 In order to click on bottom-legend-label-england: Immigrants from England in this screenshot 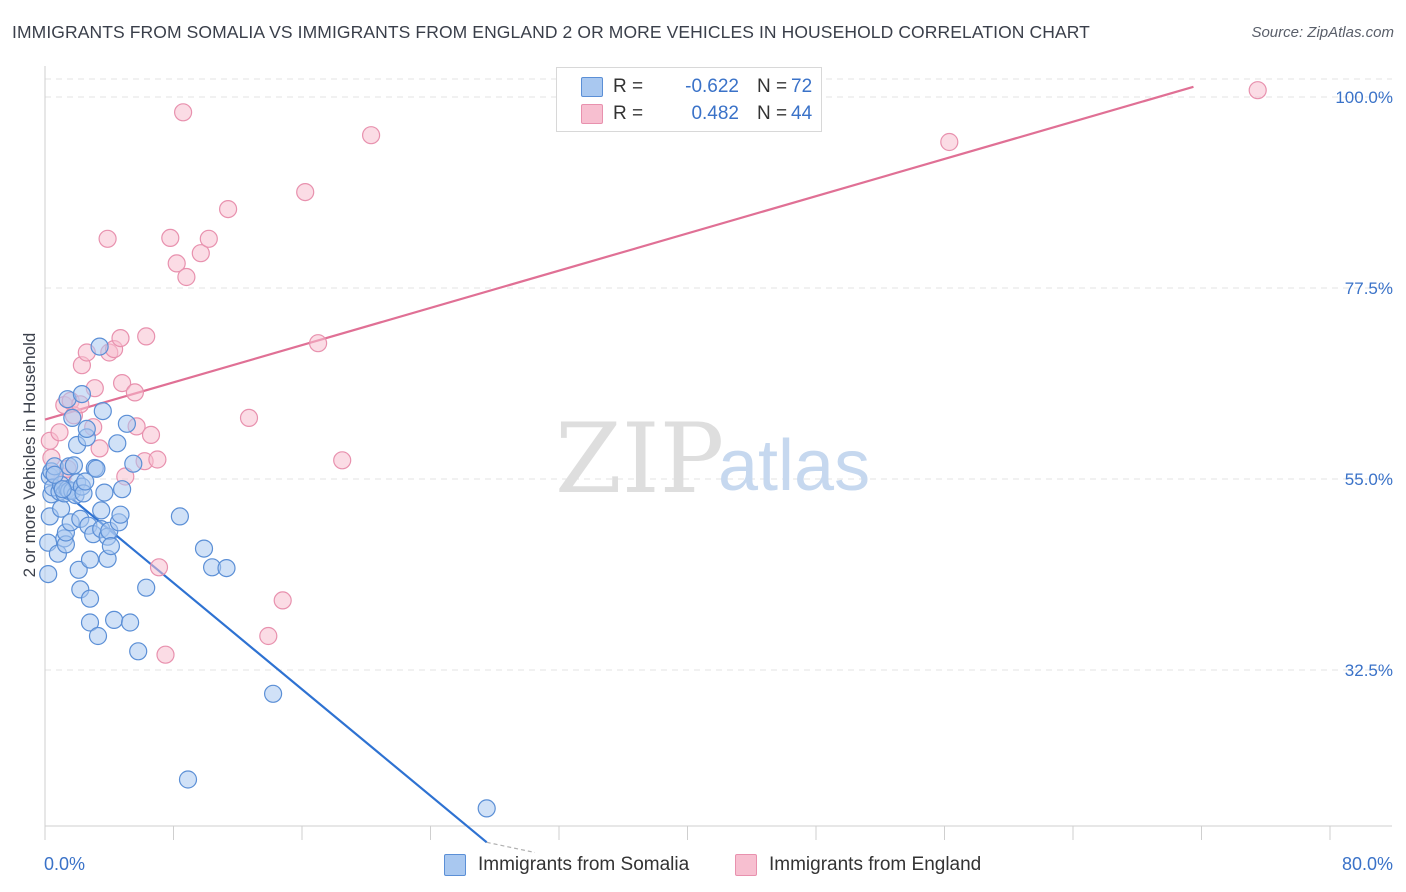, I will do `click(875, 864)`.